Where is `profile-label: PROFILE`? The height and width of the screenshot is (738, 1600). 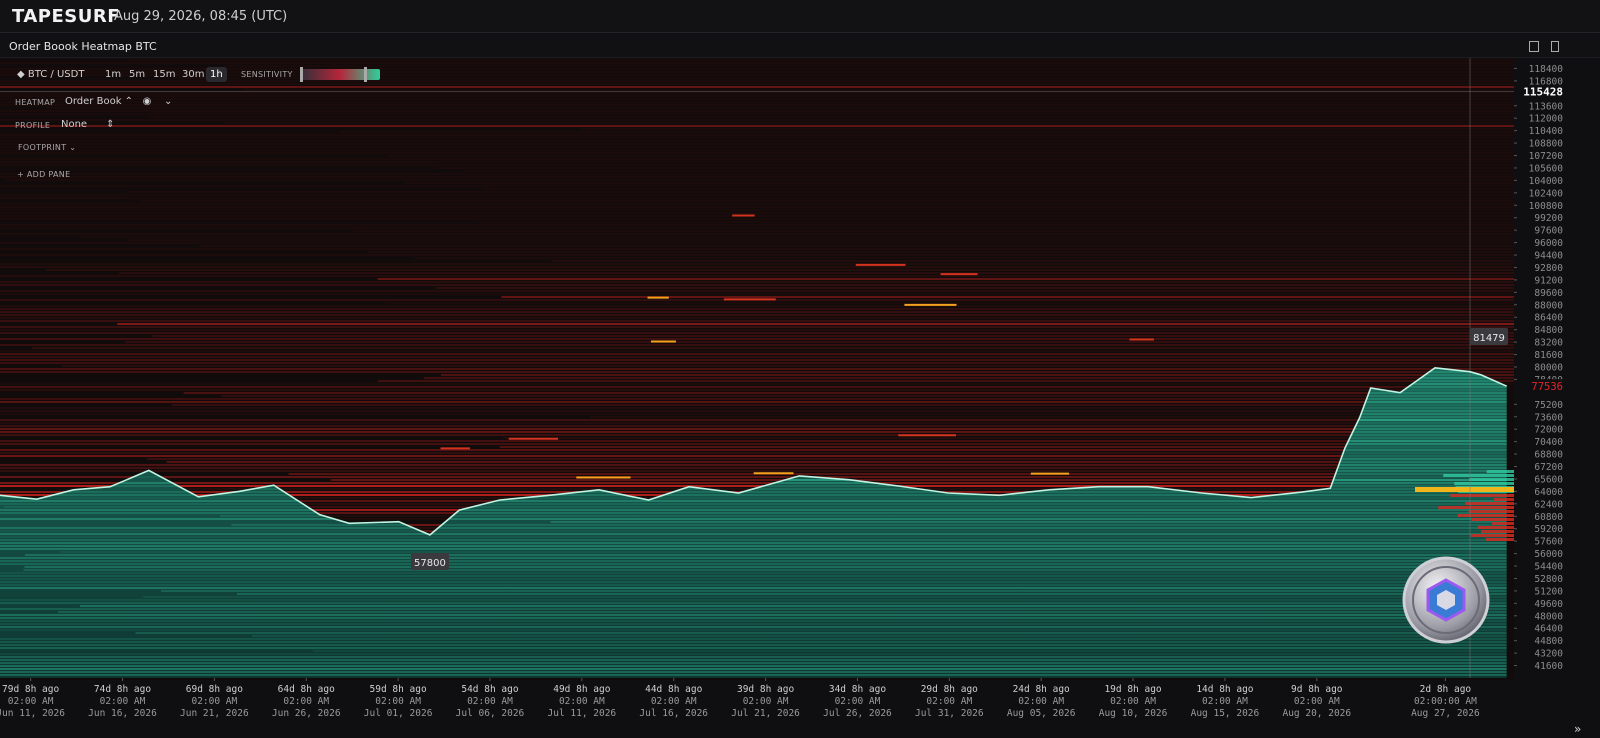 profile-label: PROFILE is located at coordinates (33, 125).